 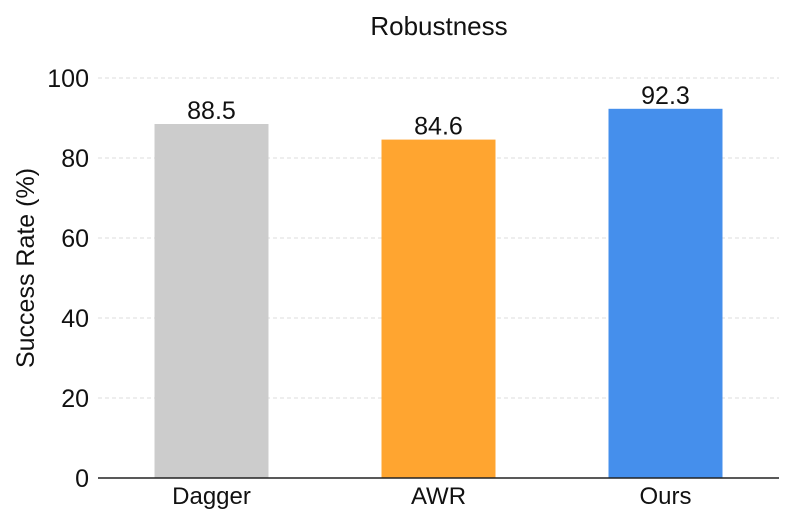 What do you see at coordinates (75, 159) in the screenshot?
I see `y-tick-label: 80` at bounding box center [75, 159].